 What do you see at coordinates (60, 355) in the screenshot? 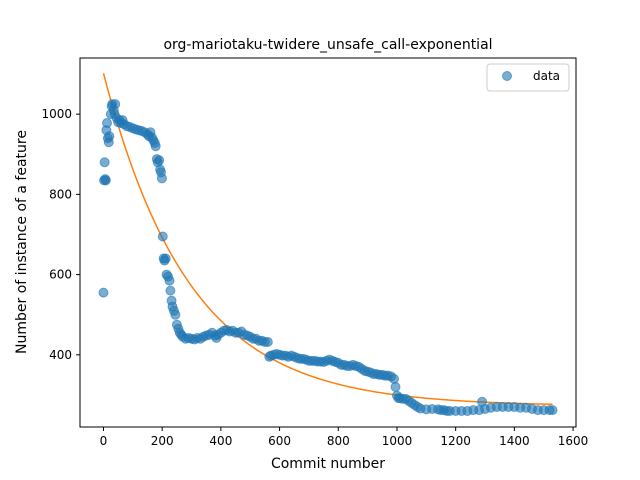
I see `y-tick-label: 400` at bounding box center [60, 355].